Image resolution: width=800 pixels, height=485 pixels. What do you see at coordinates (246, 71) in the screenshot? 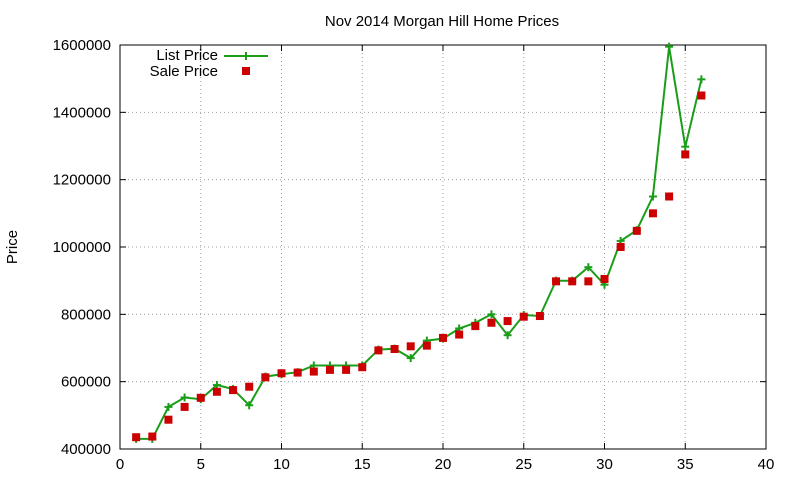
I see `legend-sample-sale-price` at bounding box center [246, 71].